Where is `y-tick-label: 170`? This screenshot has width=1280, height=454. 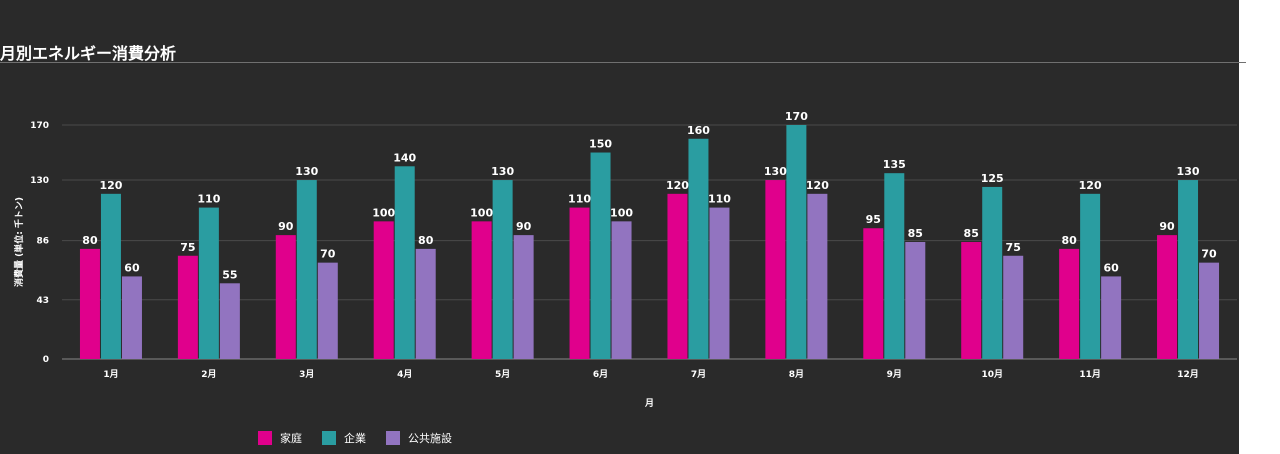 y-tick-label: 170 is located at coordinates (39, 126).